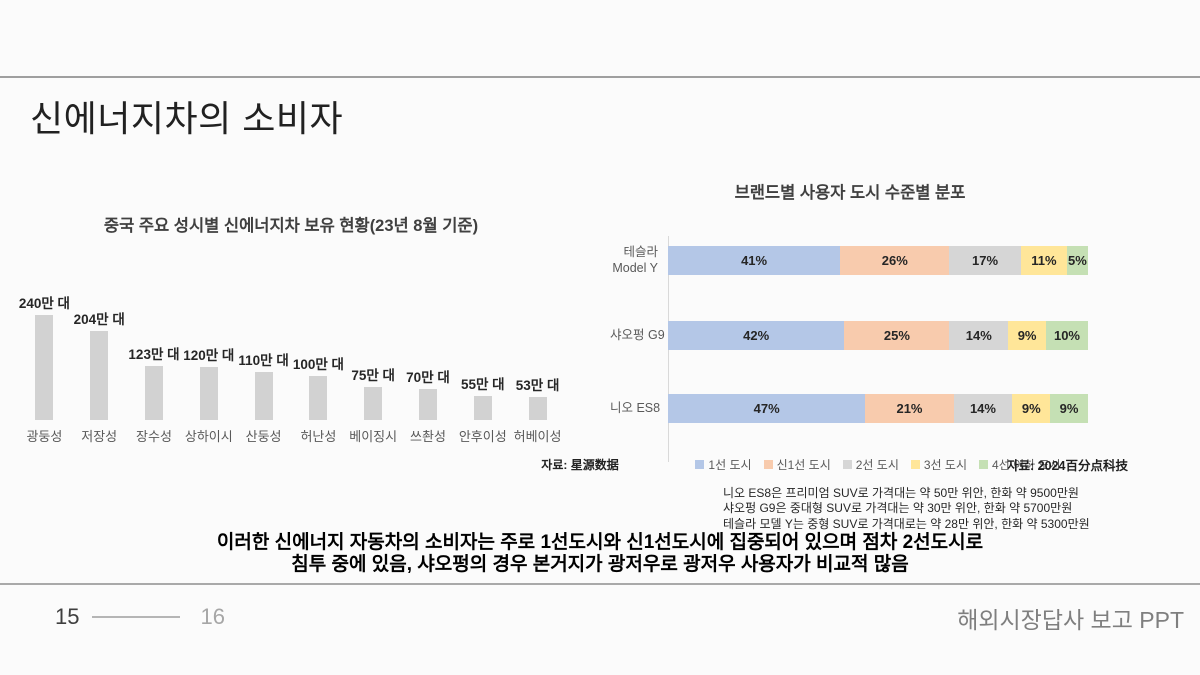 The height and width of the screenshot is (675, 1200). What do you see at coordinates (803, 465) in the screenshot?
I see `legend-label: 신1선 도시` at bounding box center [803, 465].